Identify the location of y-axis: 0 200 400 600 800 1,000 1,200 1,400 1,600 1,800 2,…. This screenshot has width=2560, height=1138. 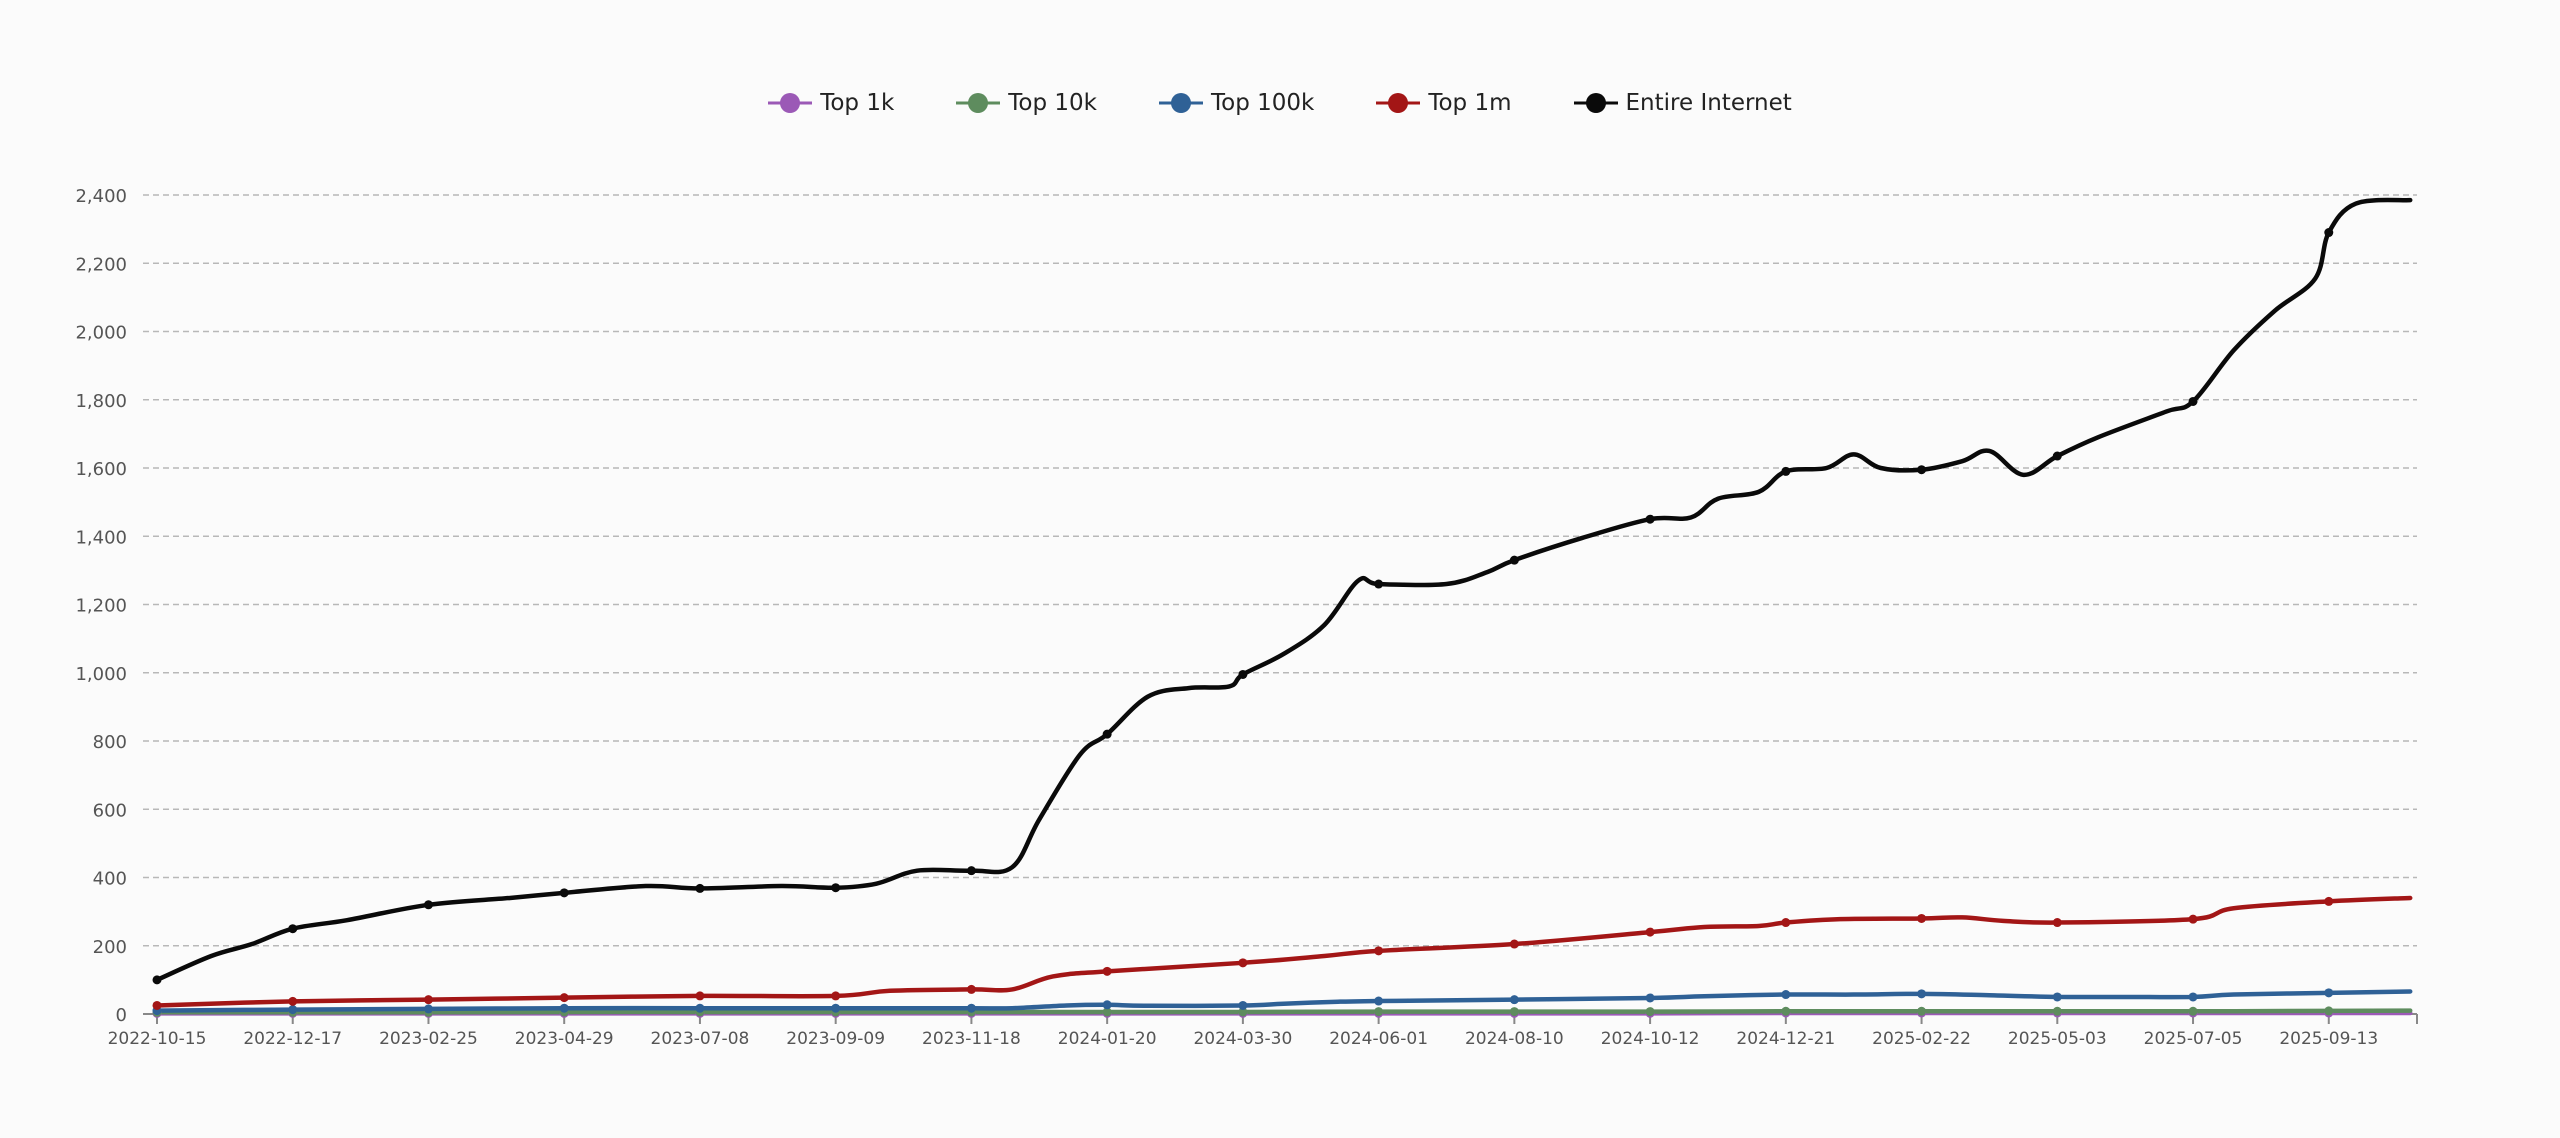
(101, 606).